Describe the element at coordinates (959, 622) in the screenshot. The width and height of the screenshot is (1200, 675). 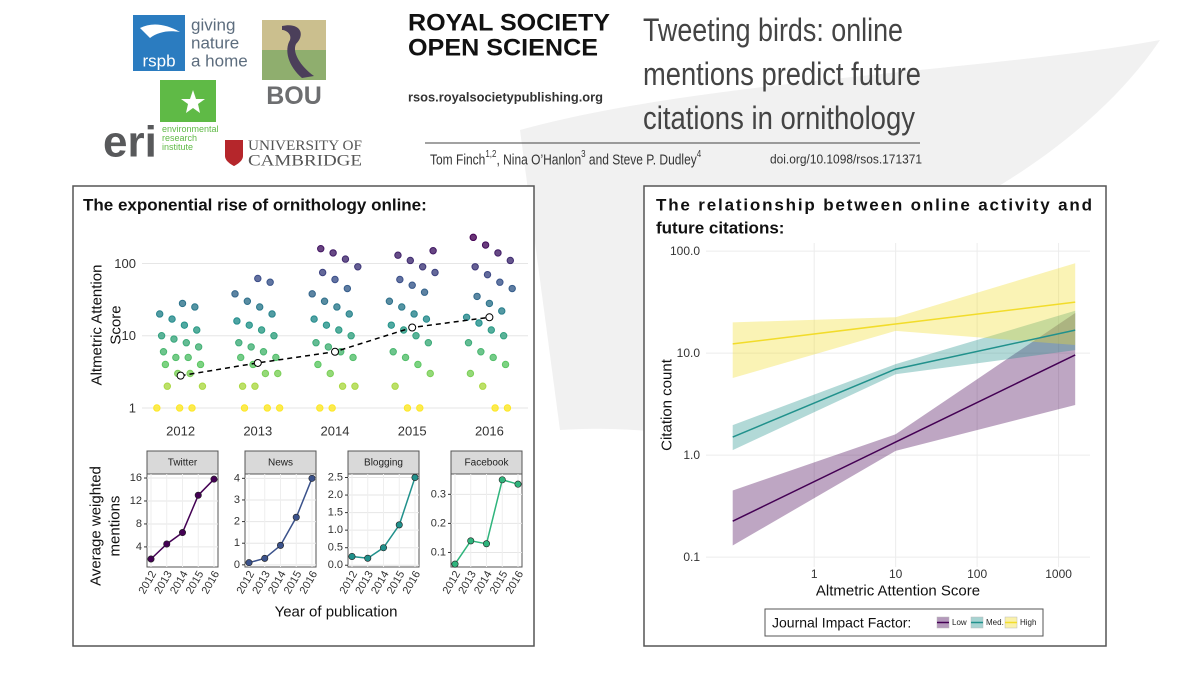
I see `legend-label: Low` at that location.